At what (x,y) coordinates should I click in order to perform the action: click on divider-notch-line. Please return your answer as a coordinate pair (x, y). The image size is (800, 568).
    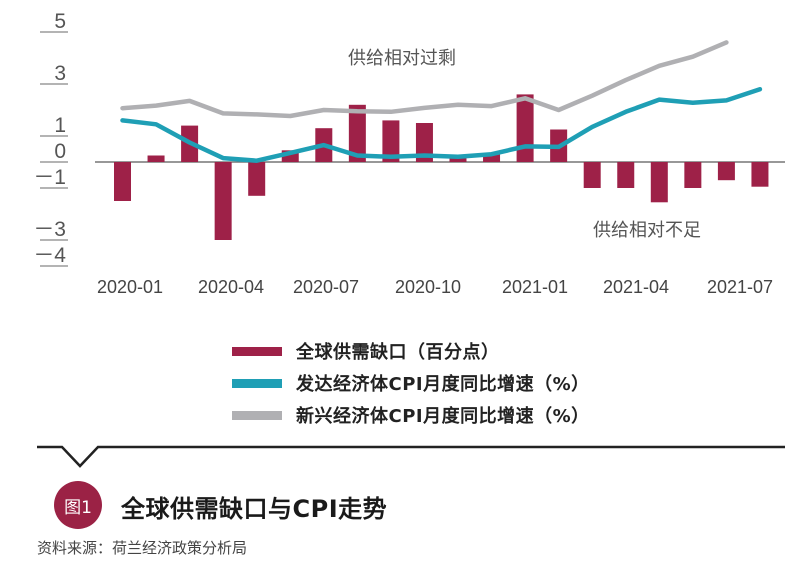
    Looking at the image, I should click on (411, 456).